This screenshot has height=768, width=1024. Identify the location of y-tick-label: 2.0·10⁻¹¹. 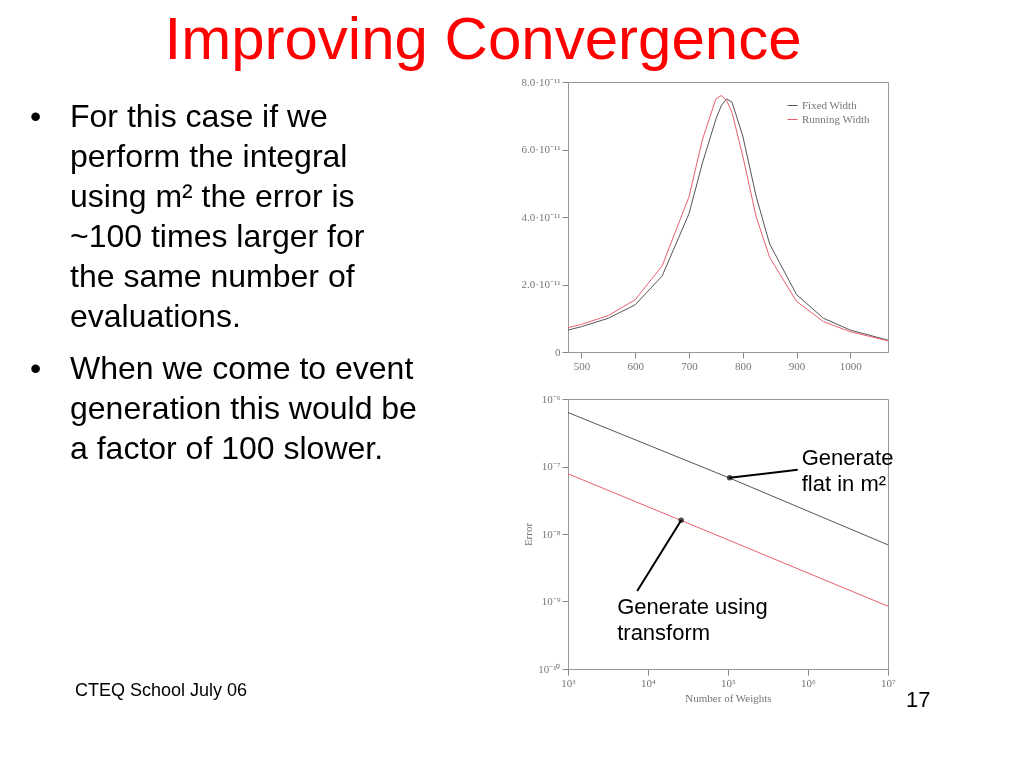
(541, 284).